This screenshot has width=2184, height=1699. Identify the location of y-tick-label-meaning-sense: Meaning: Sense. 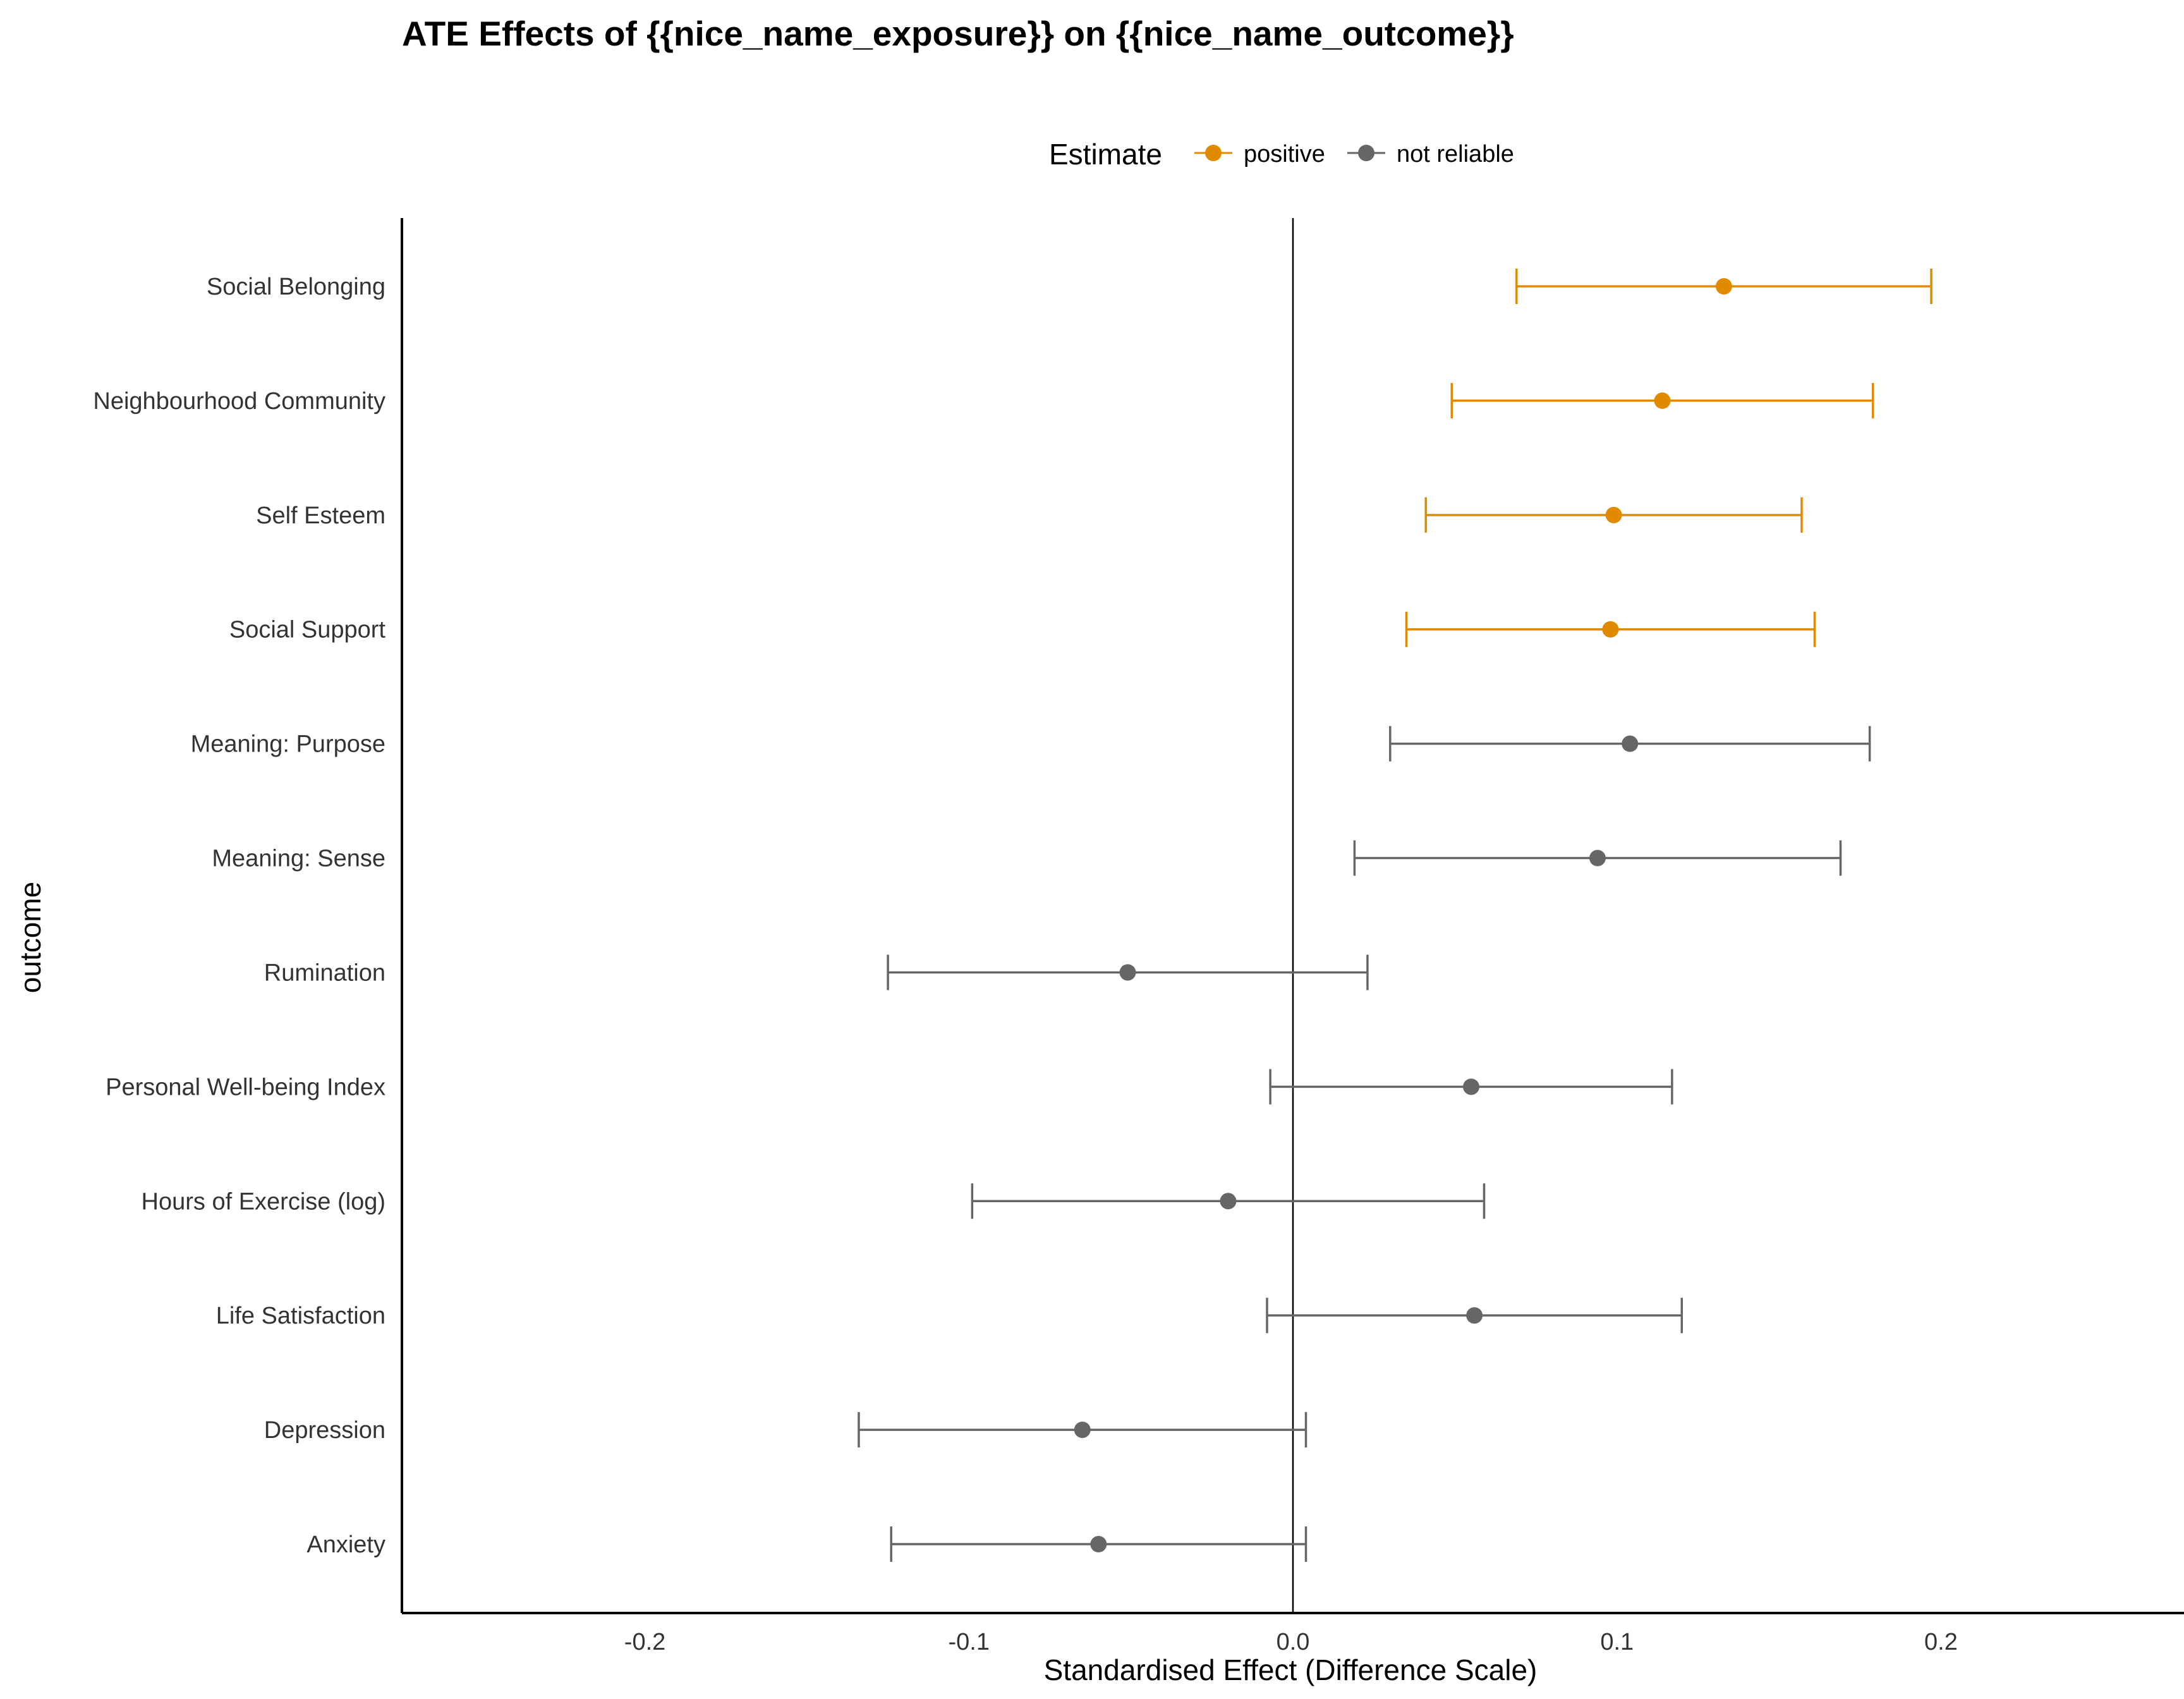
(298, 859).